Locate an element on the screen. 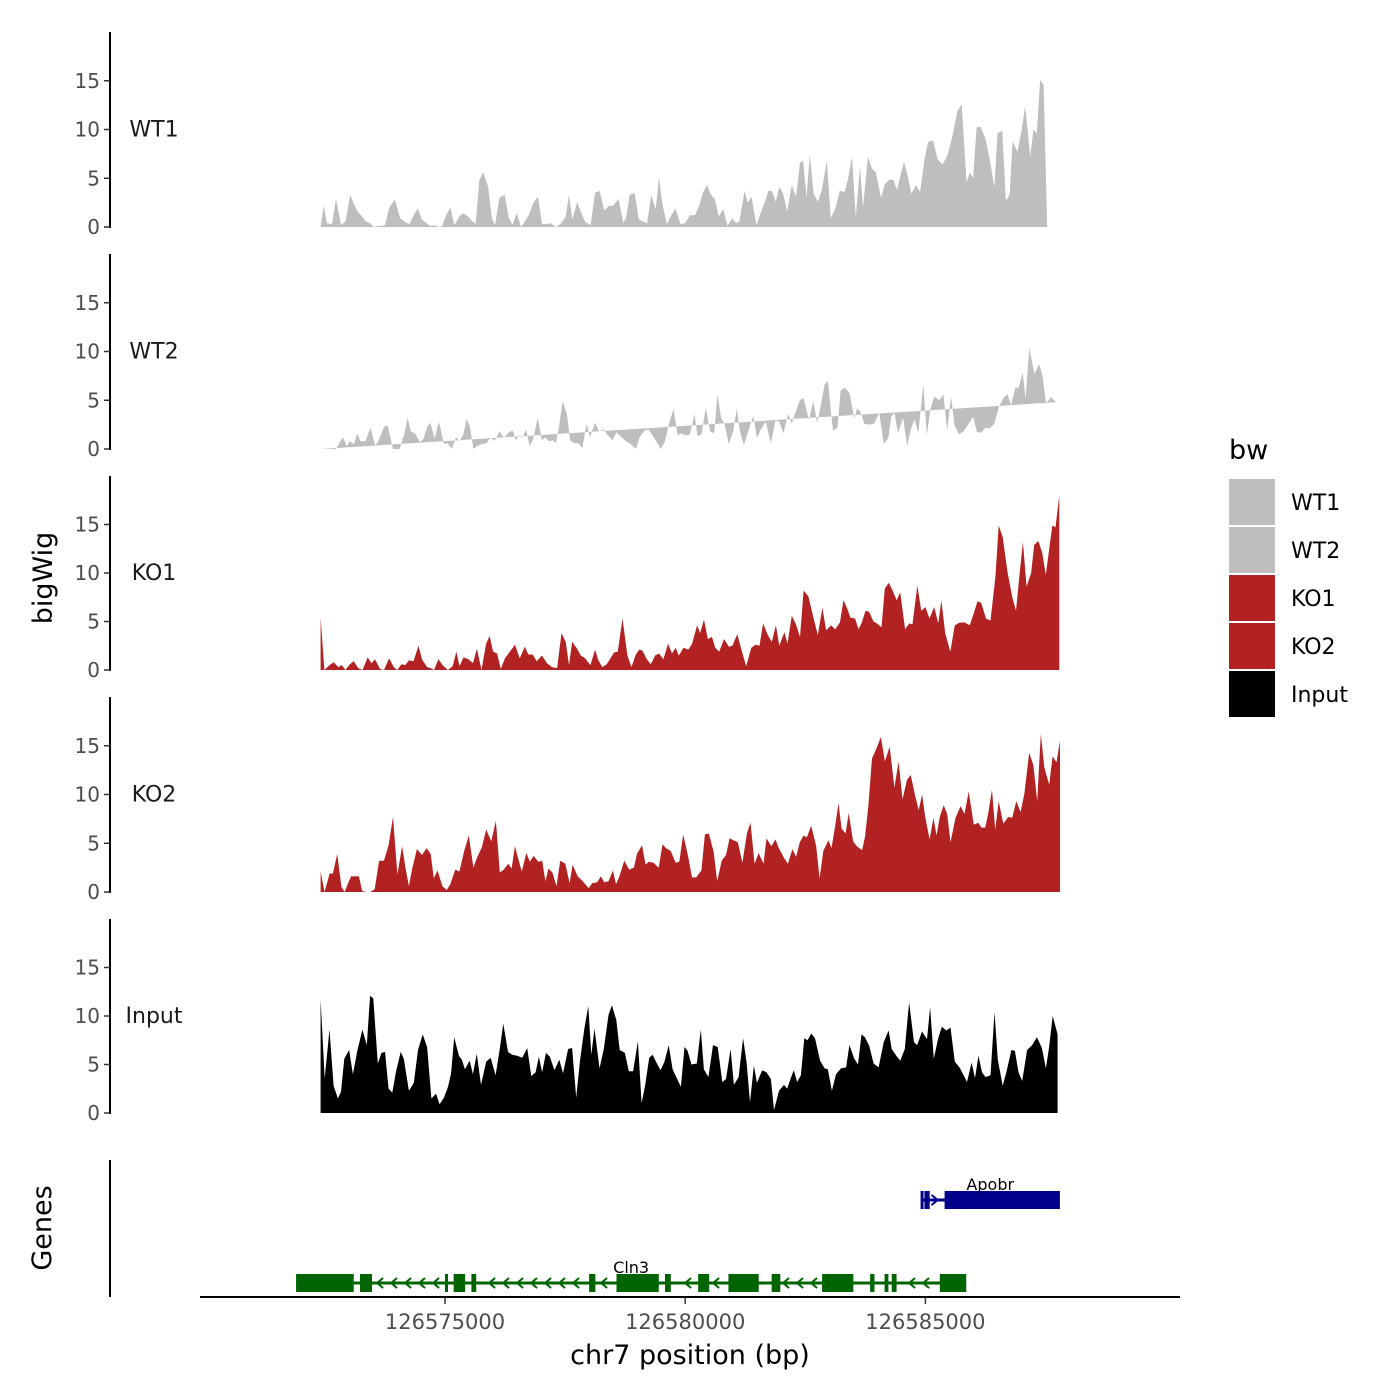  legend-item-wt2: WT2 is located at coordinates (1284, 550).